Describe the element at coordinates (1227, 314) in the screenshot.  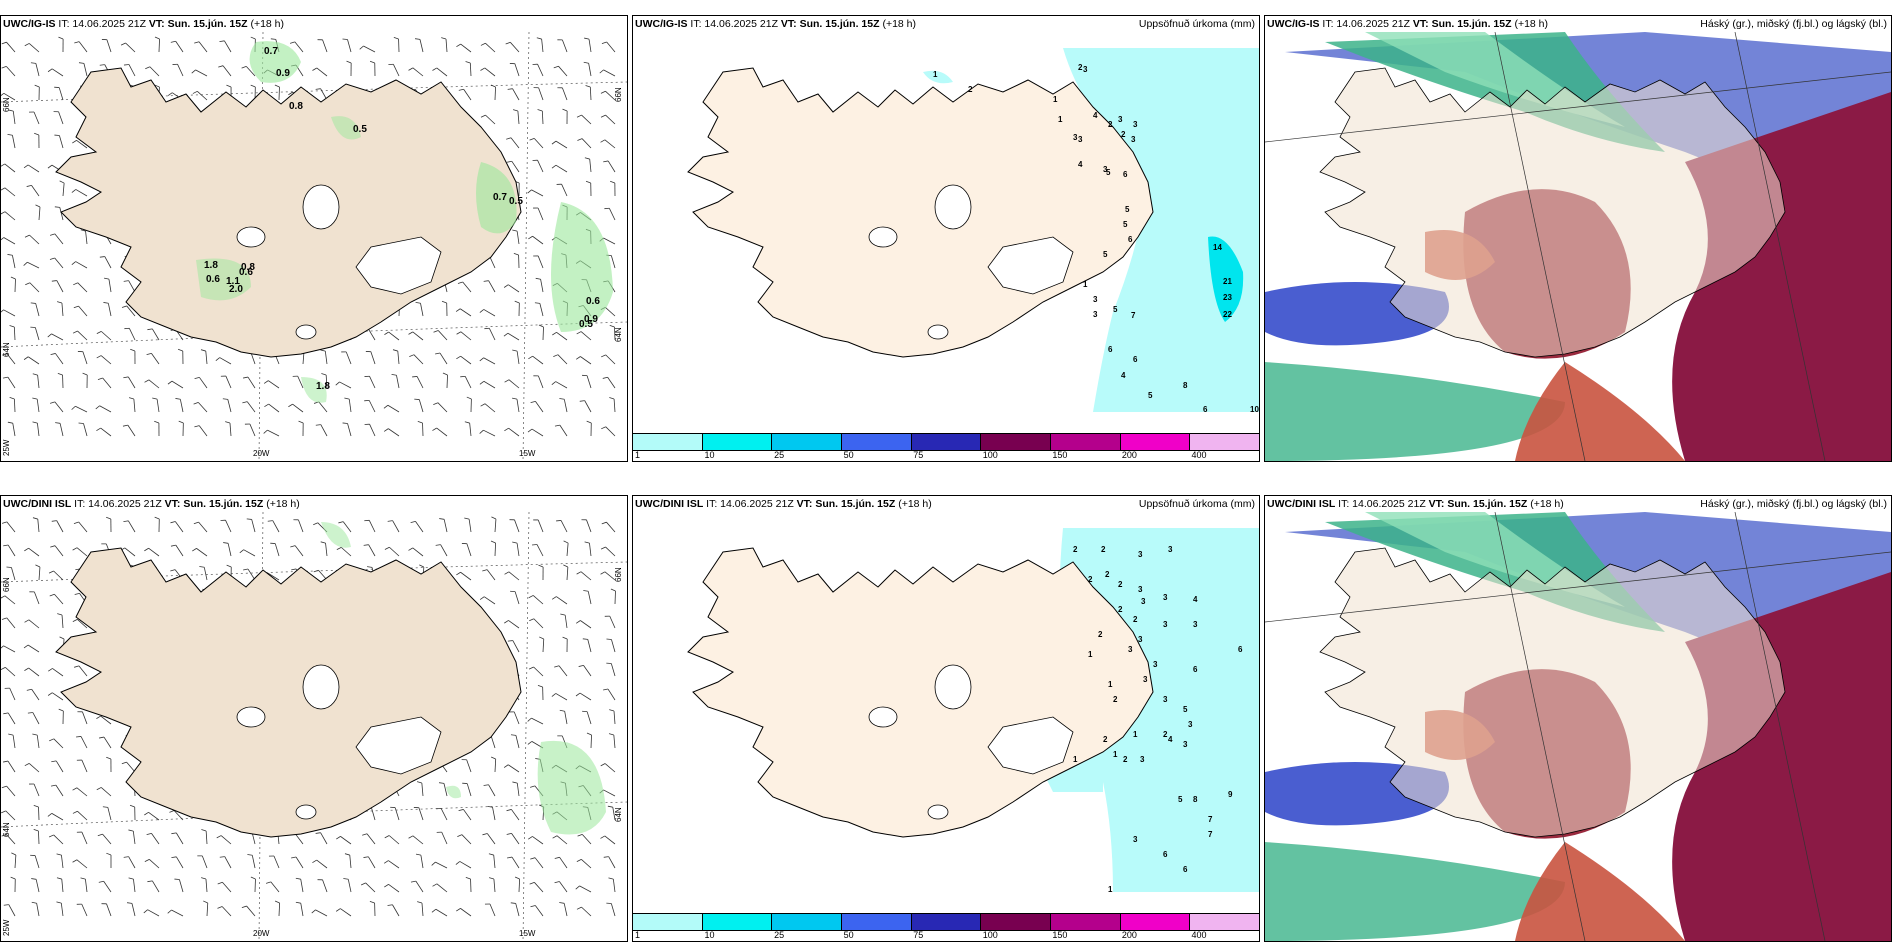
I see `precip-value-label: 22` at that location.